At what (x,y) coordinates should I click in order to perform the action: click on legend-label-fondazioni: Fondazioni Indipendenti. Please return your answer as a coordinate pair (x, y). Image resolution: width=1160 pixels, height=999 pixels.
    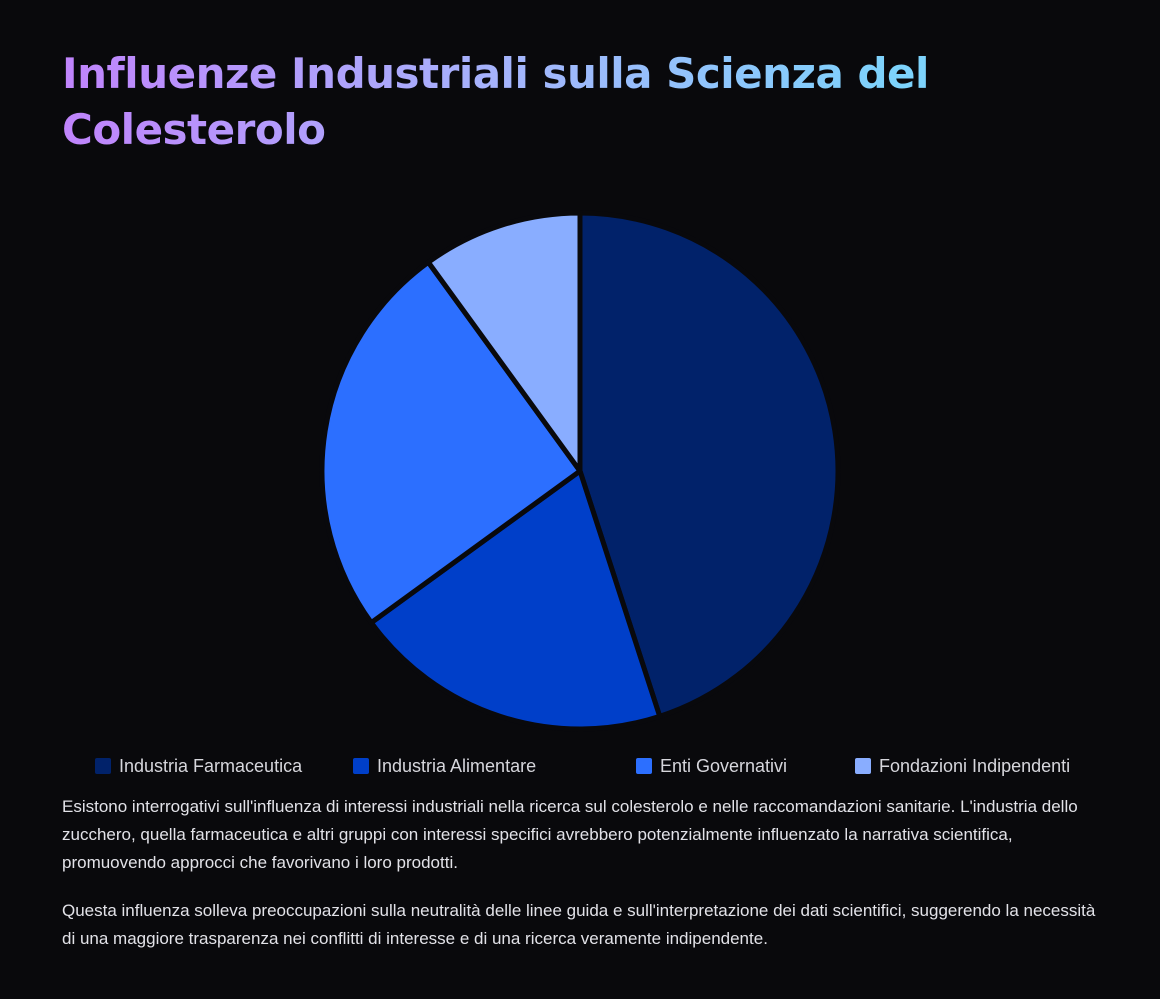
    Looking at the image, I should click on (975, 765).